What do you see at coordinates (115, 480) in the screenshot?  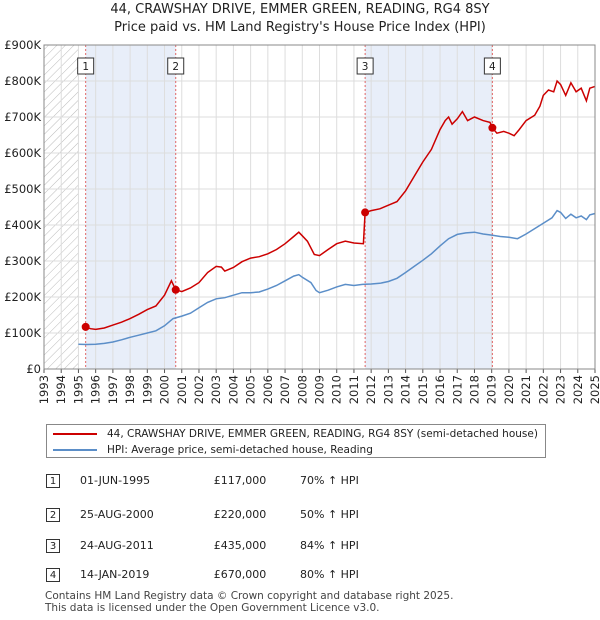 I see `transaction-date: 01-JUN-1995` at bounding box center [115, 480].